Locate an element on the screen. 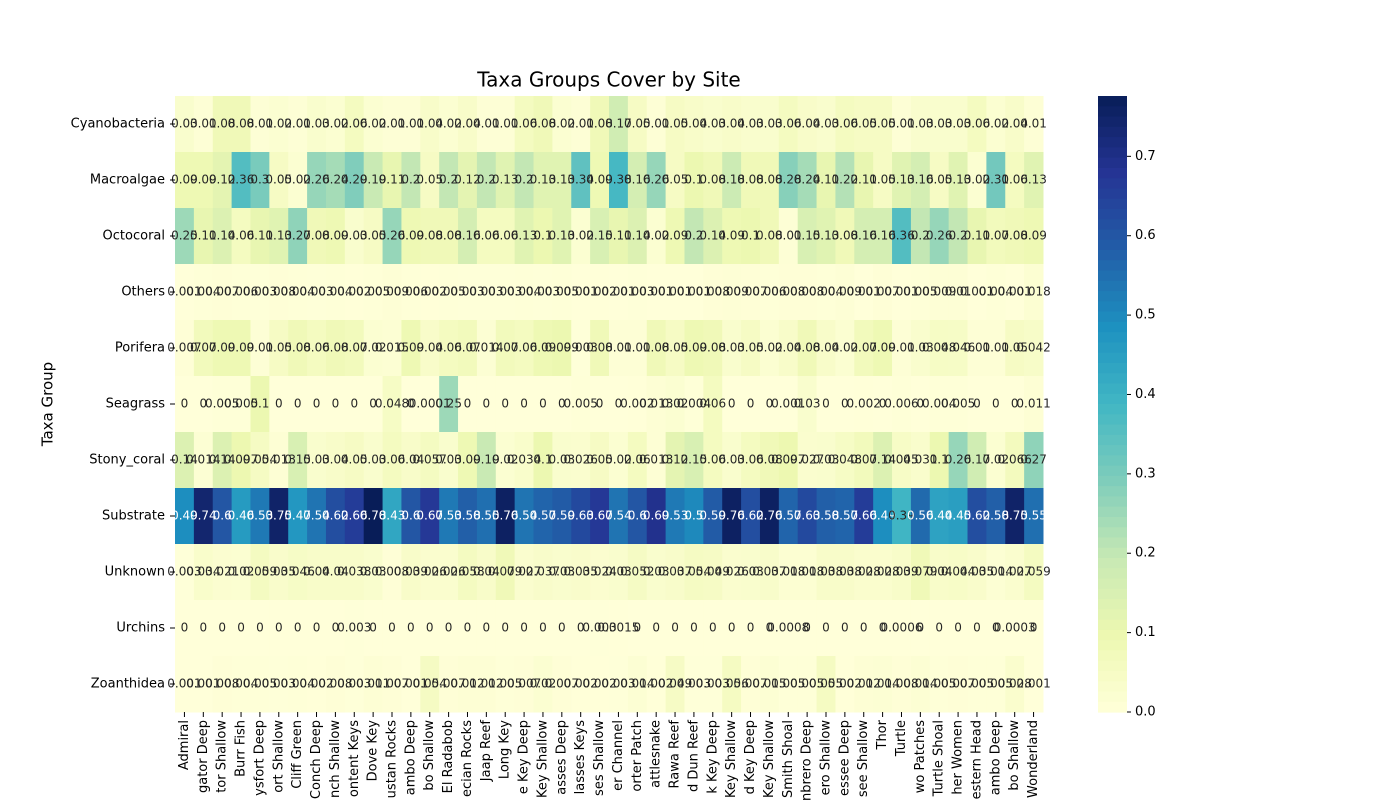 Image resolution: width=1400 pixels, height=800 pixels. cell-label: 0.1 is located at coordinates (693, 180).